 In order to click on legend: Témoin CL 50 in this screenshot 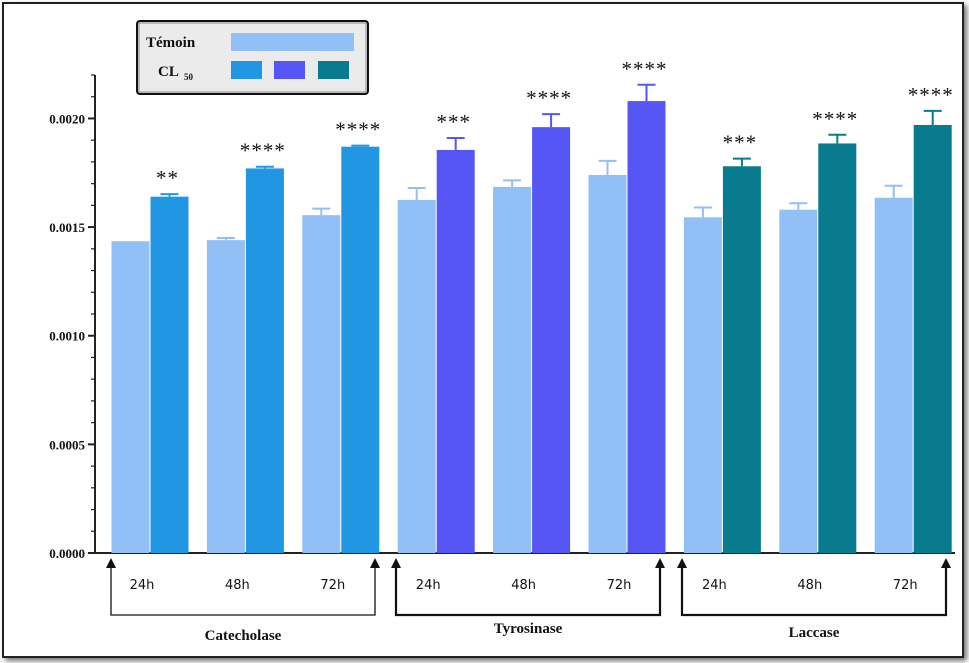, I will do `click(252, 57)`.